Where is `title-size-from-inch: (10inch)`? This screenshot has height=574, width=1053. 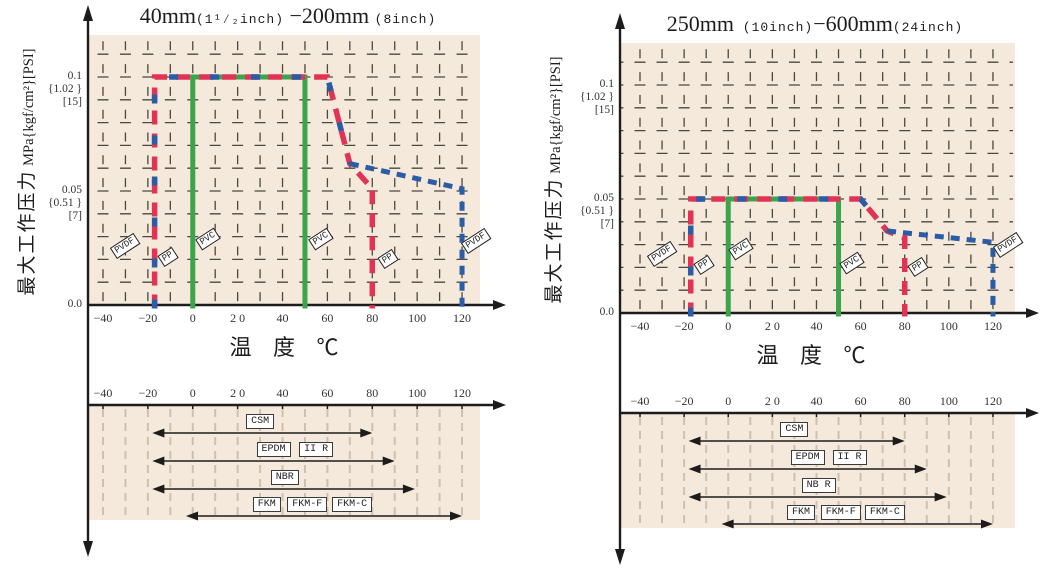
title-size-from-inch: (10inch) is located at coordinates (773, 27).